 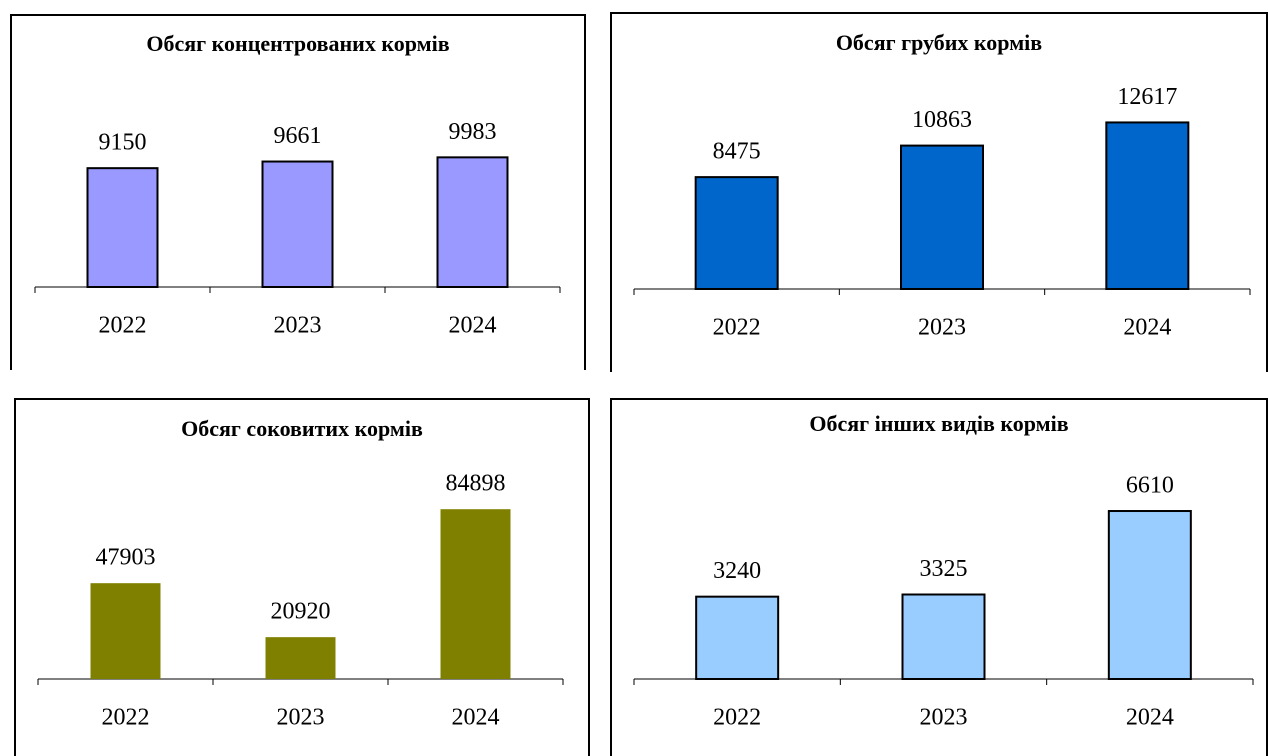 I want to click on value-label: 47903, so click(x=126, y=558).